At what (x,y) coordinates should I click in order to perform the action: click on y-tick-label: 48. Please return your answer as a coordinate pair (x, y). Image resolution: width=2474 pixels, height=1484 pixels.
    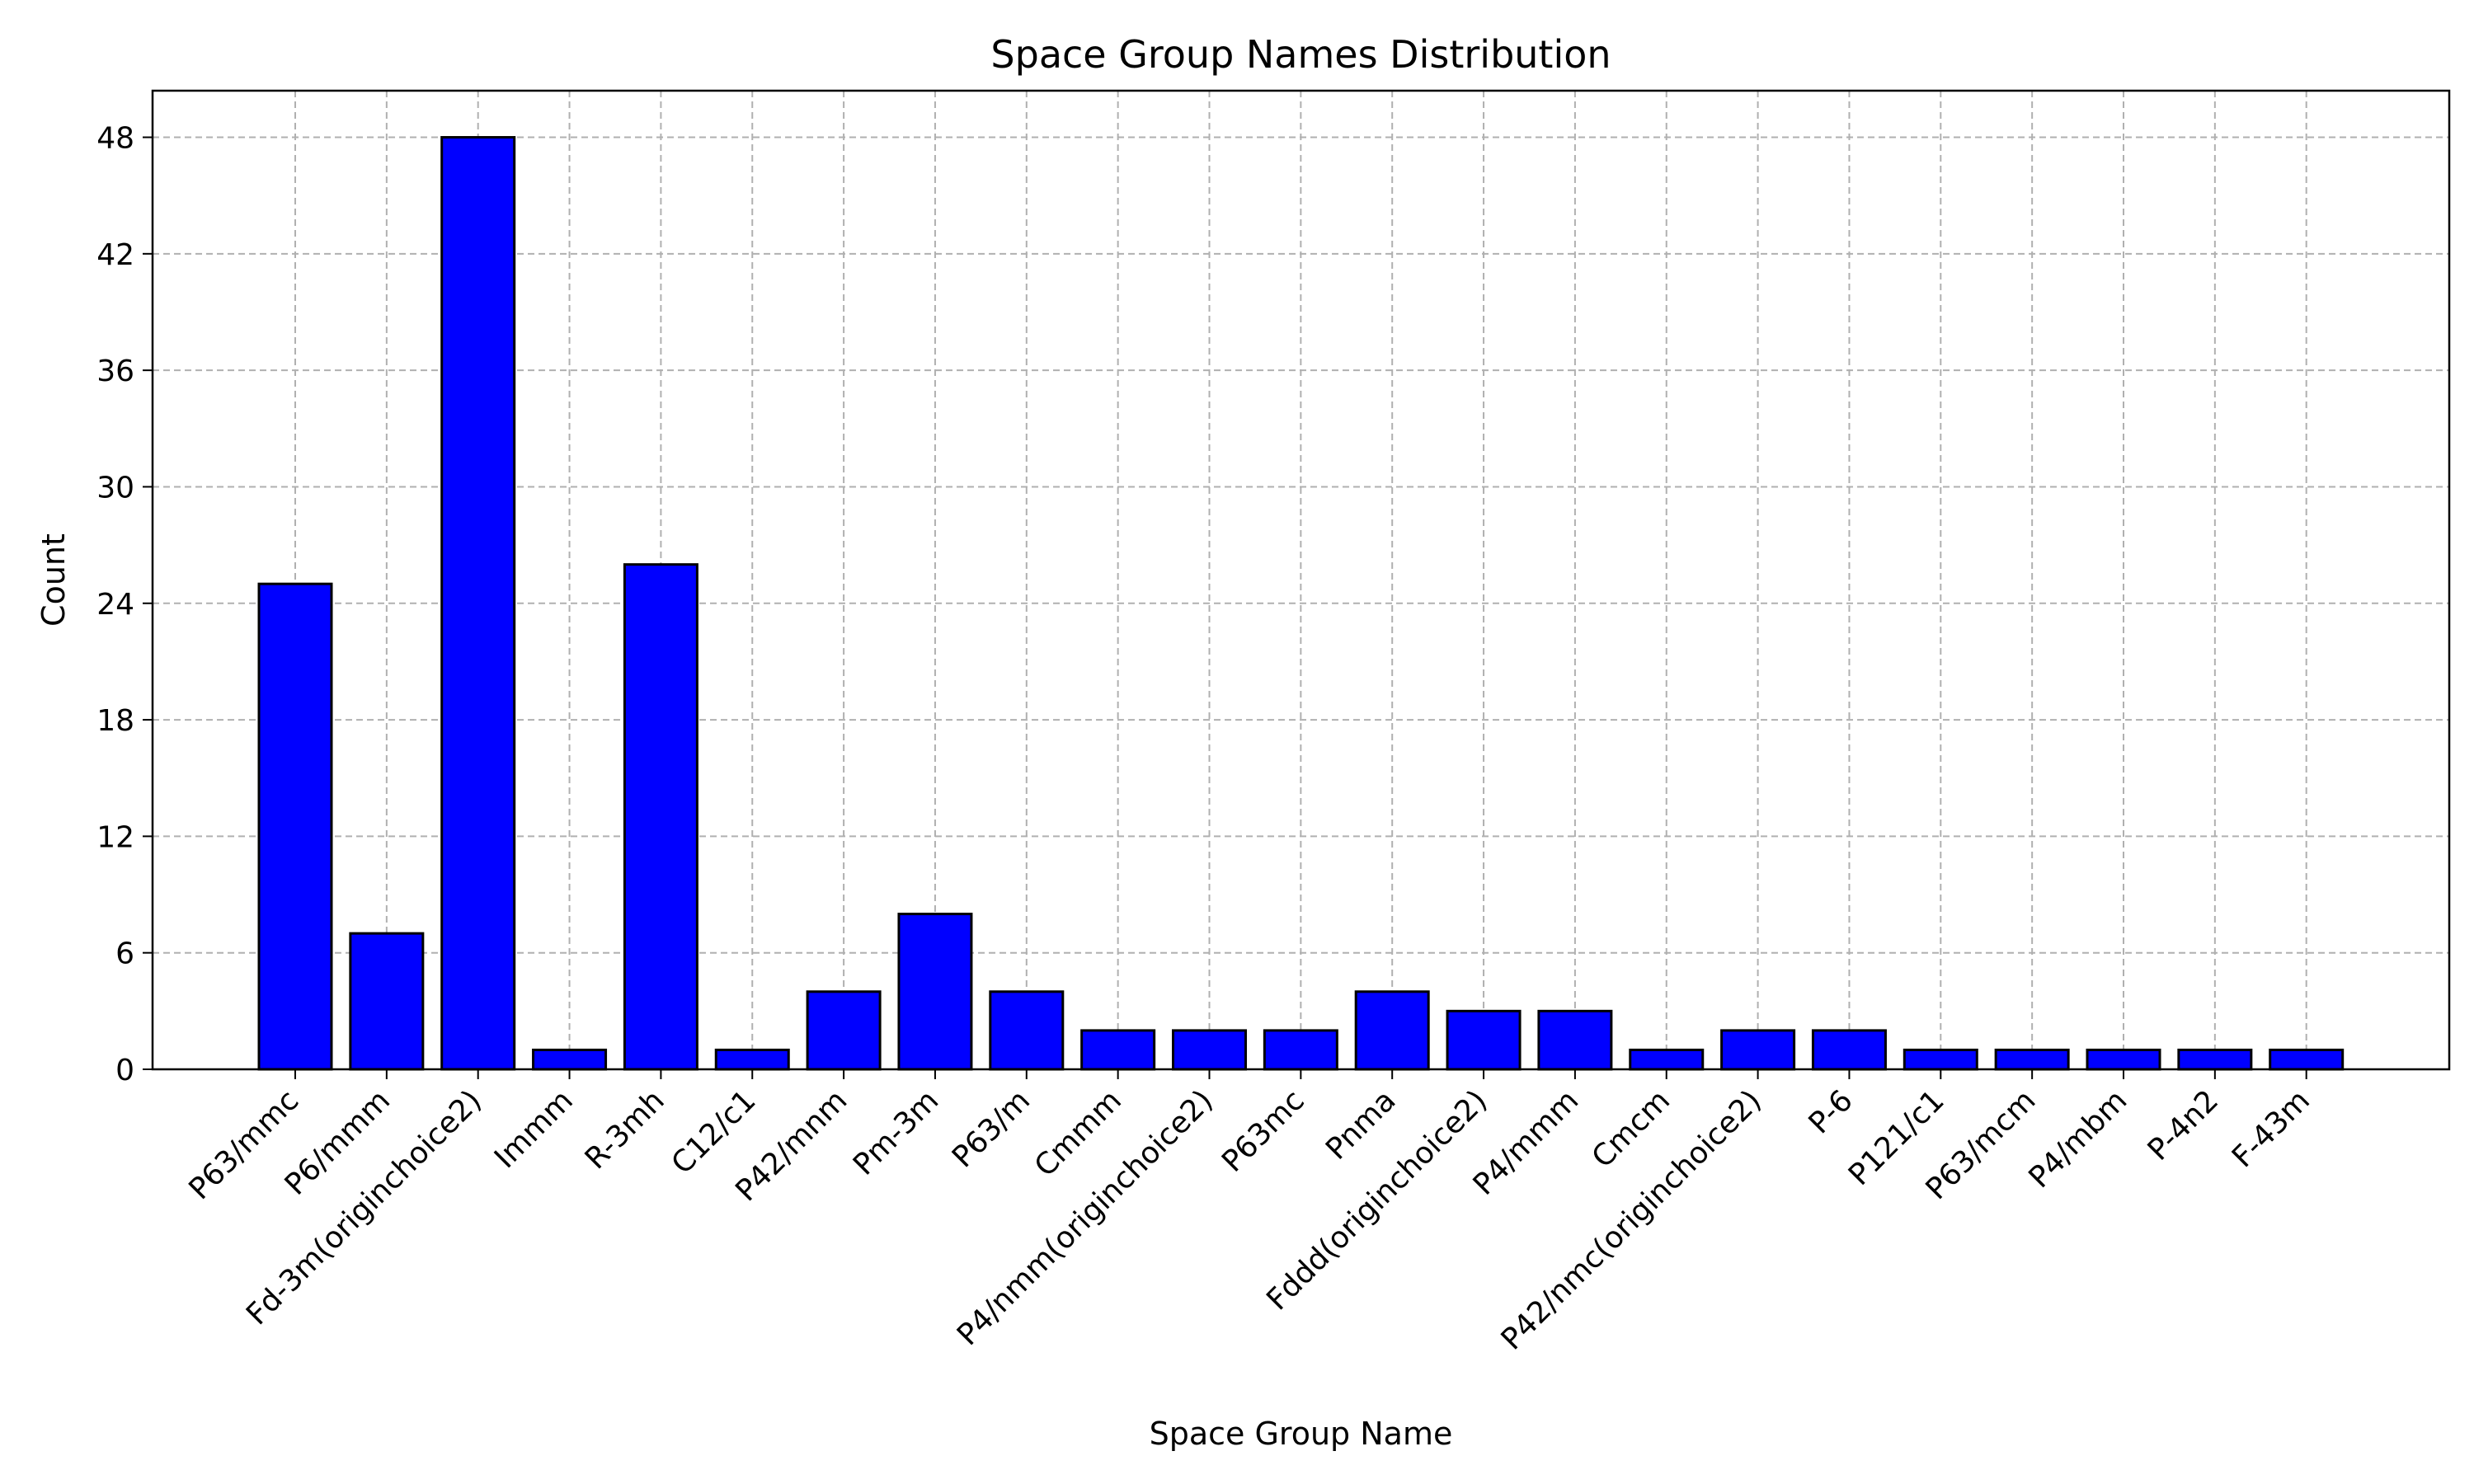
    Looking at the image, I should click on (115, 139).